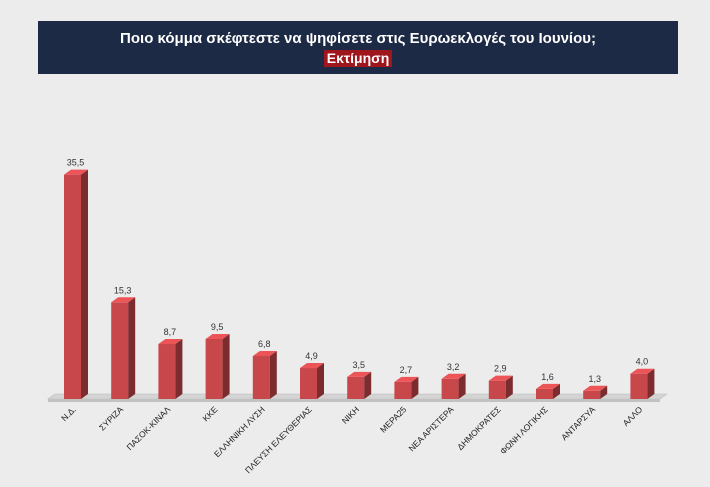 This screenshot has width=710, height=487. I want to click on value-label: 35,5, so click(76, 163).